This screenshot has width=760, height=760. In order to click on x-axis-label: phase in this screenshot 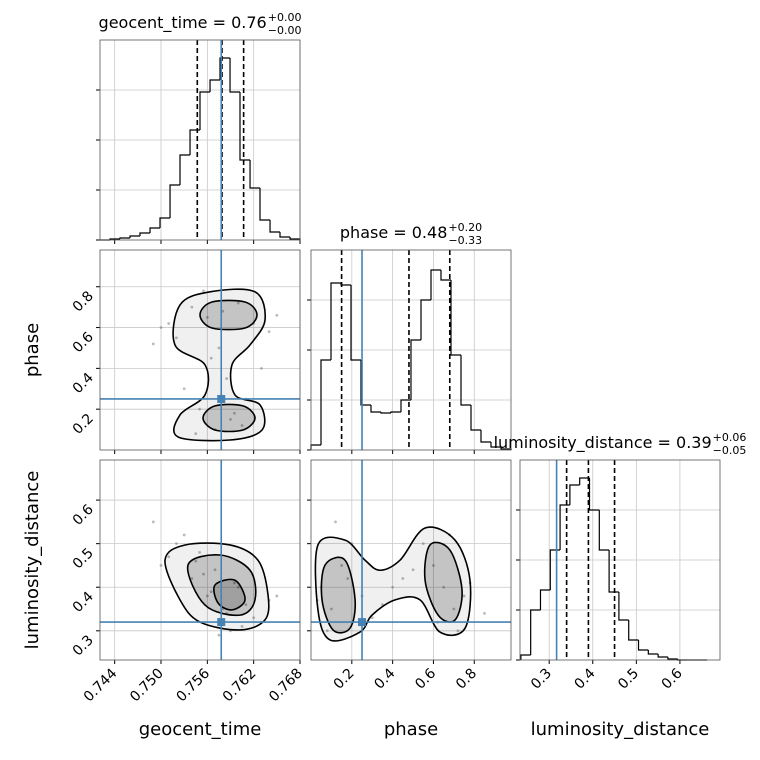, I will do `click(411, 729)`.